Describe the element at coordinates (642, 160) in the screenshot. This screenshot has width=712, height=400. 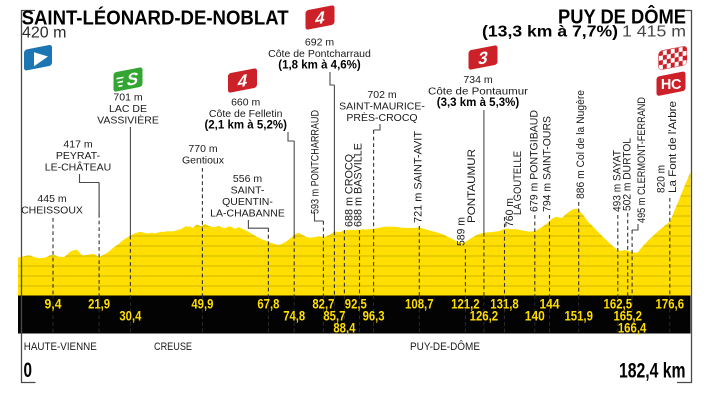
I see `svg-text: 495 m CLERMONT-FERRAND` at that location.